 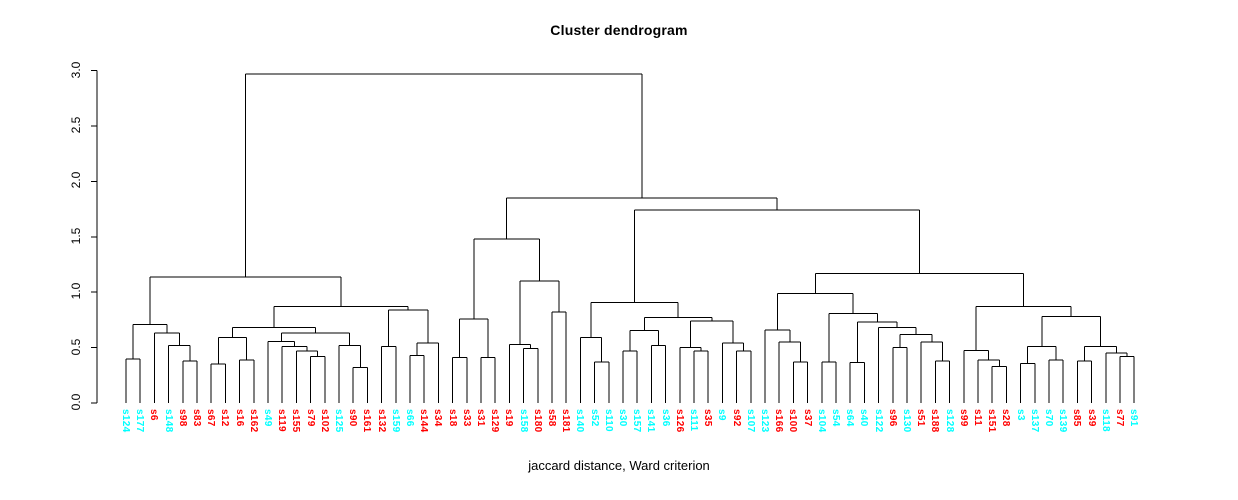 I want to click on leaf-label: s122, so click(x=878, y=421).